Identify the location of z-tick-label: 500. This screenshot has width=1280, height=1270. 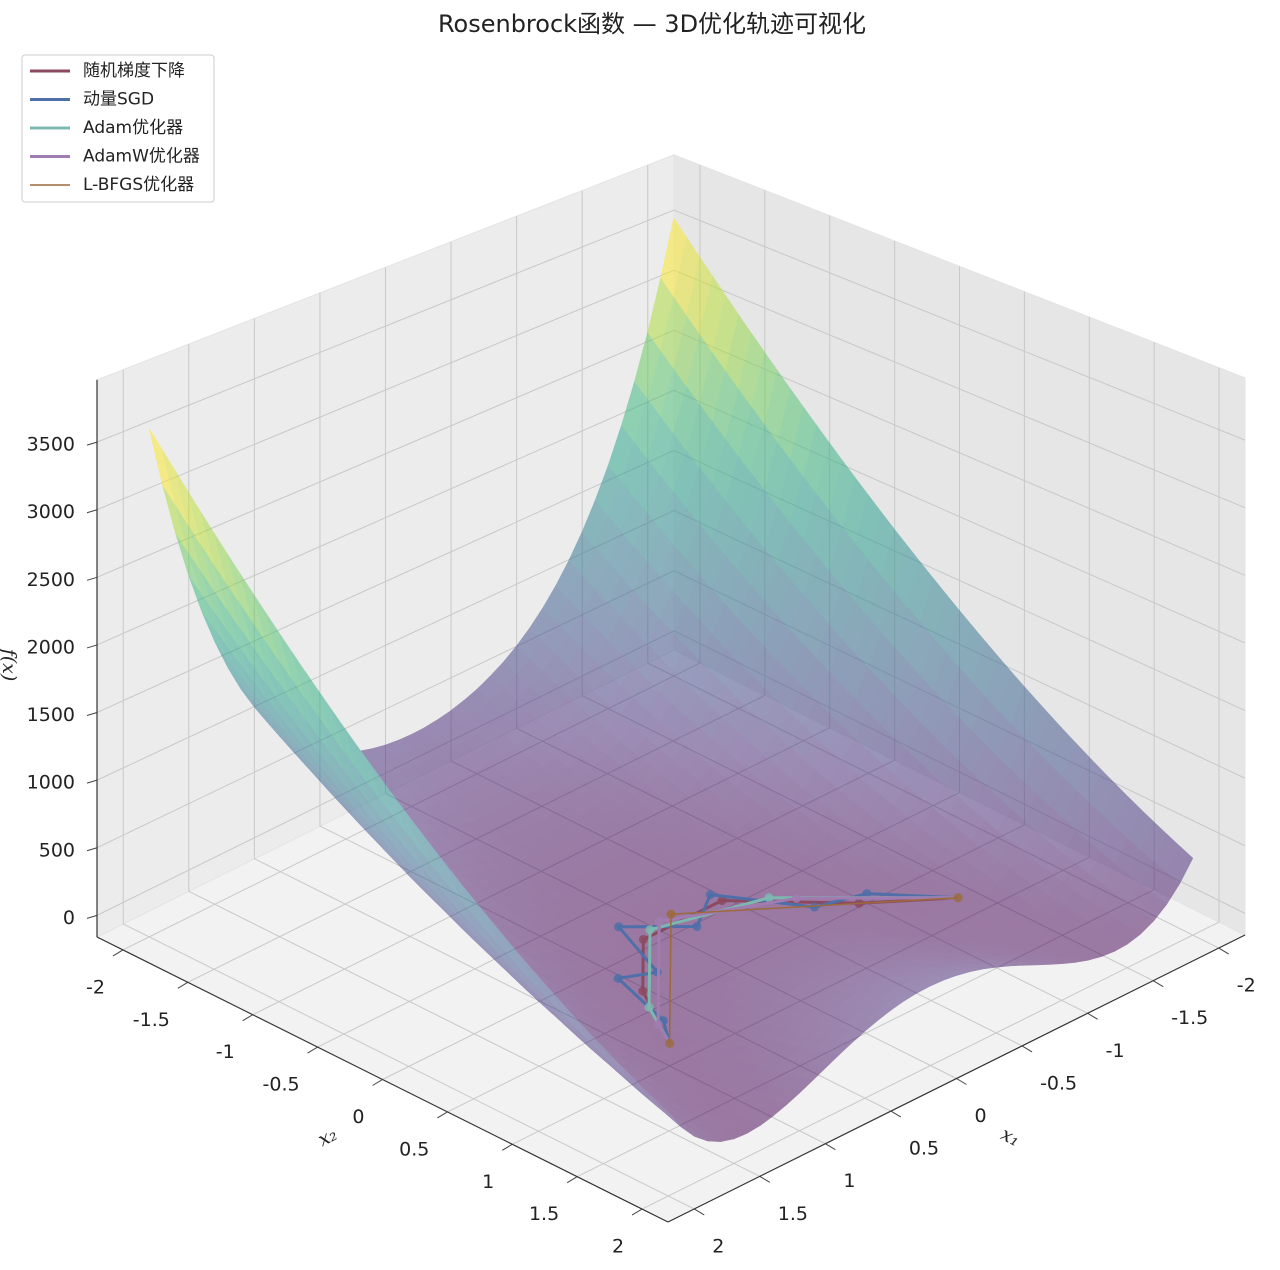
(57, 850).